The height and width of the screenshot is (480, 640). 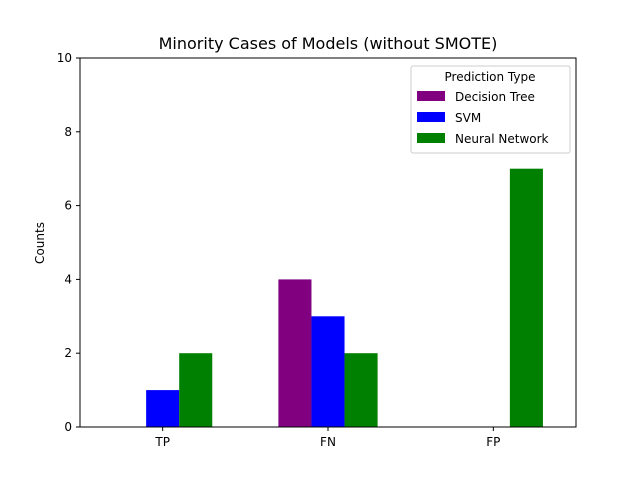 I want to click on chart-title: Minority Cases of Models (without SMOTE), so click(x=328, y=43).